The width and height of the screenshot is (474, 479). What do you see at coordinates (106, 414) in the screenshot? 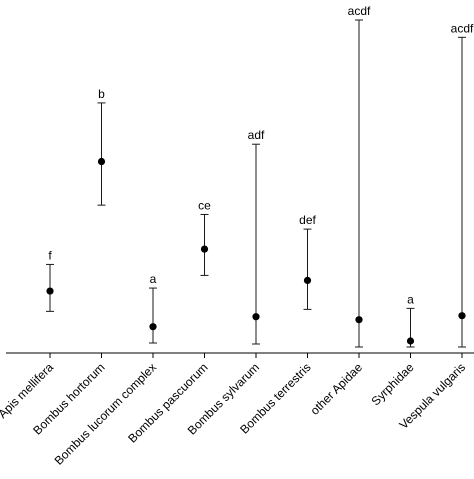
I see `x-tick-label: Bombus lucorum complex` at bounding box center [106, 414].